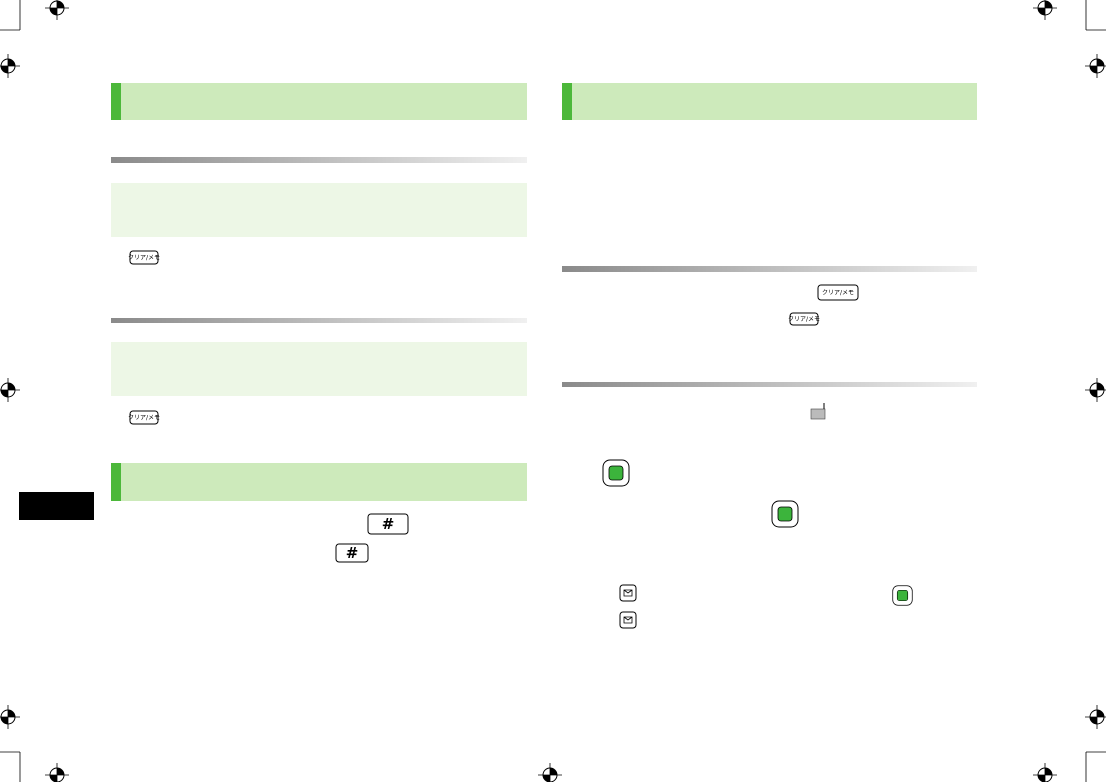 The height and width of the screenshot is (782, 1106). What do you see at coordinates (56, 506) in the screenshot?
I see `chapter-tab` at bounding box center [56, 506].